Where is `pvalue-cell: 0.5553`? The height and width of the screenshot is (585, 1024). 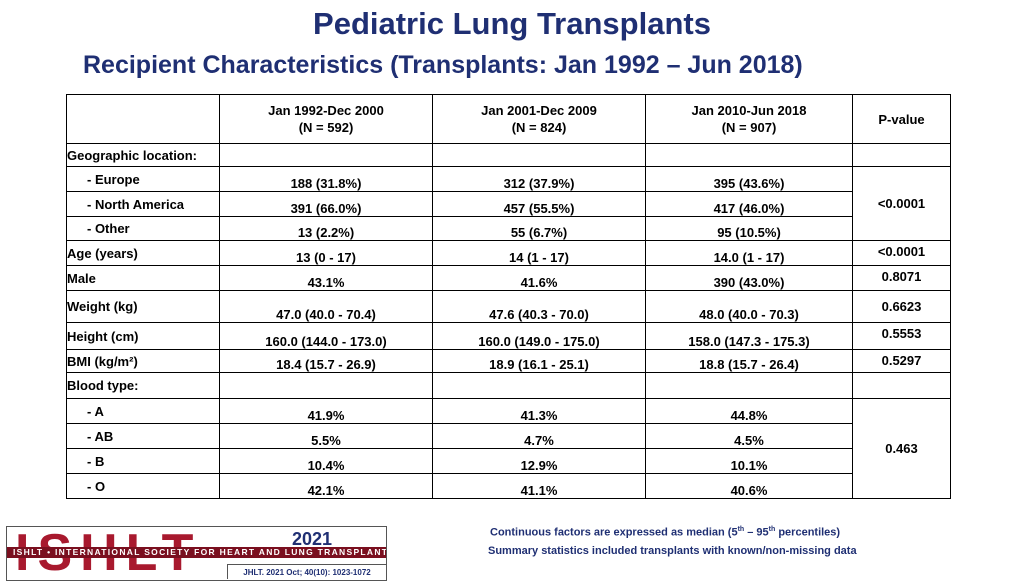
pvalue-cell: 0.5553 is located at coordinates (901, 336).